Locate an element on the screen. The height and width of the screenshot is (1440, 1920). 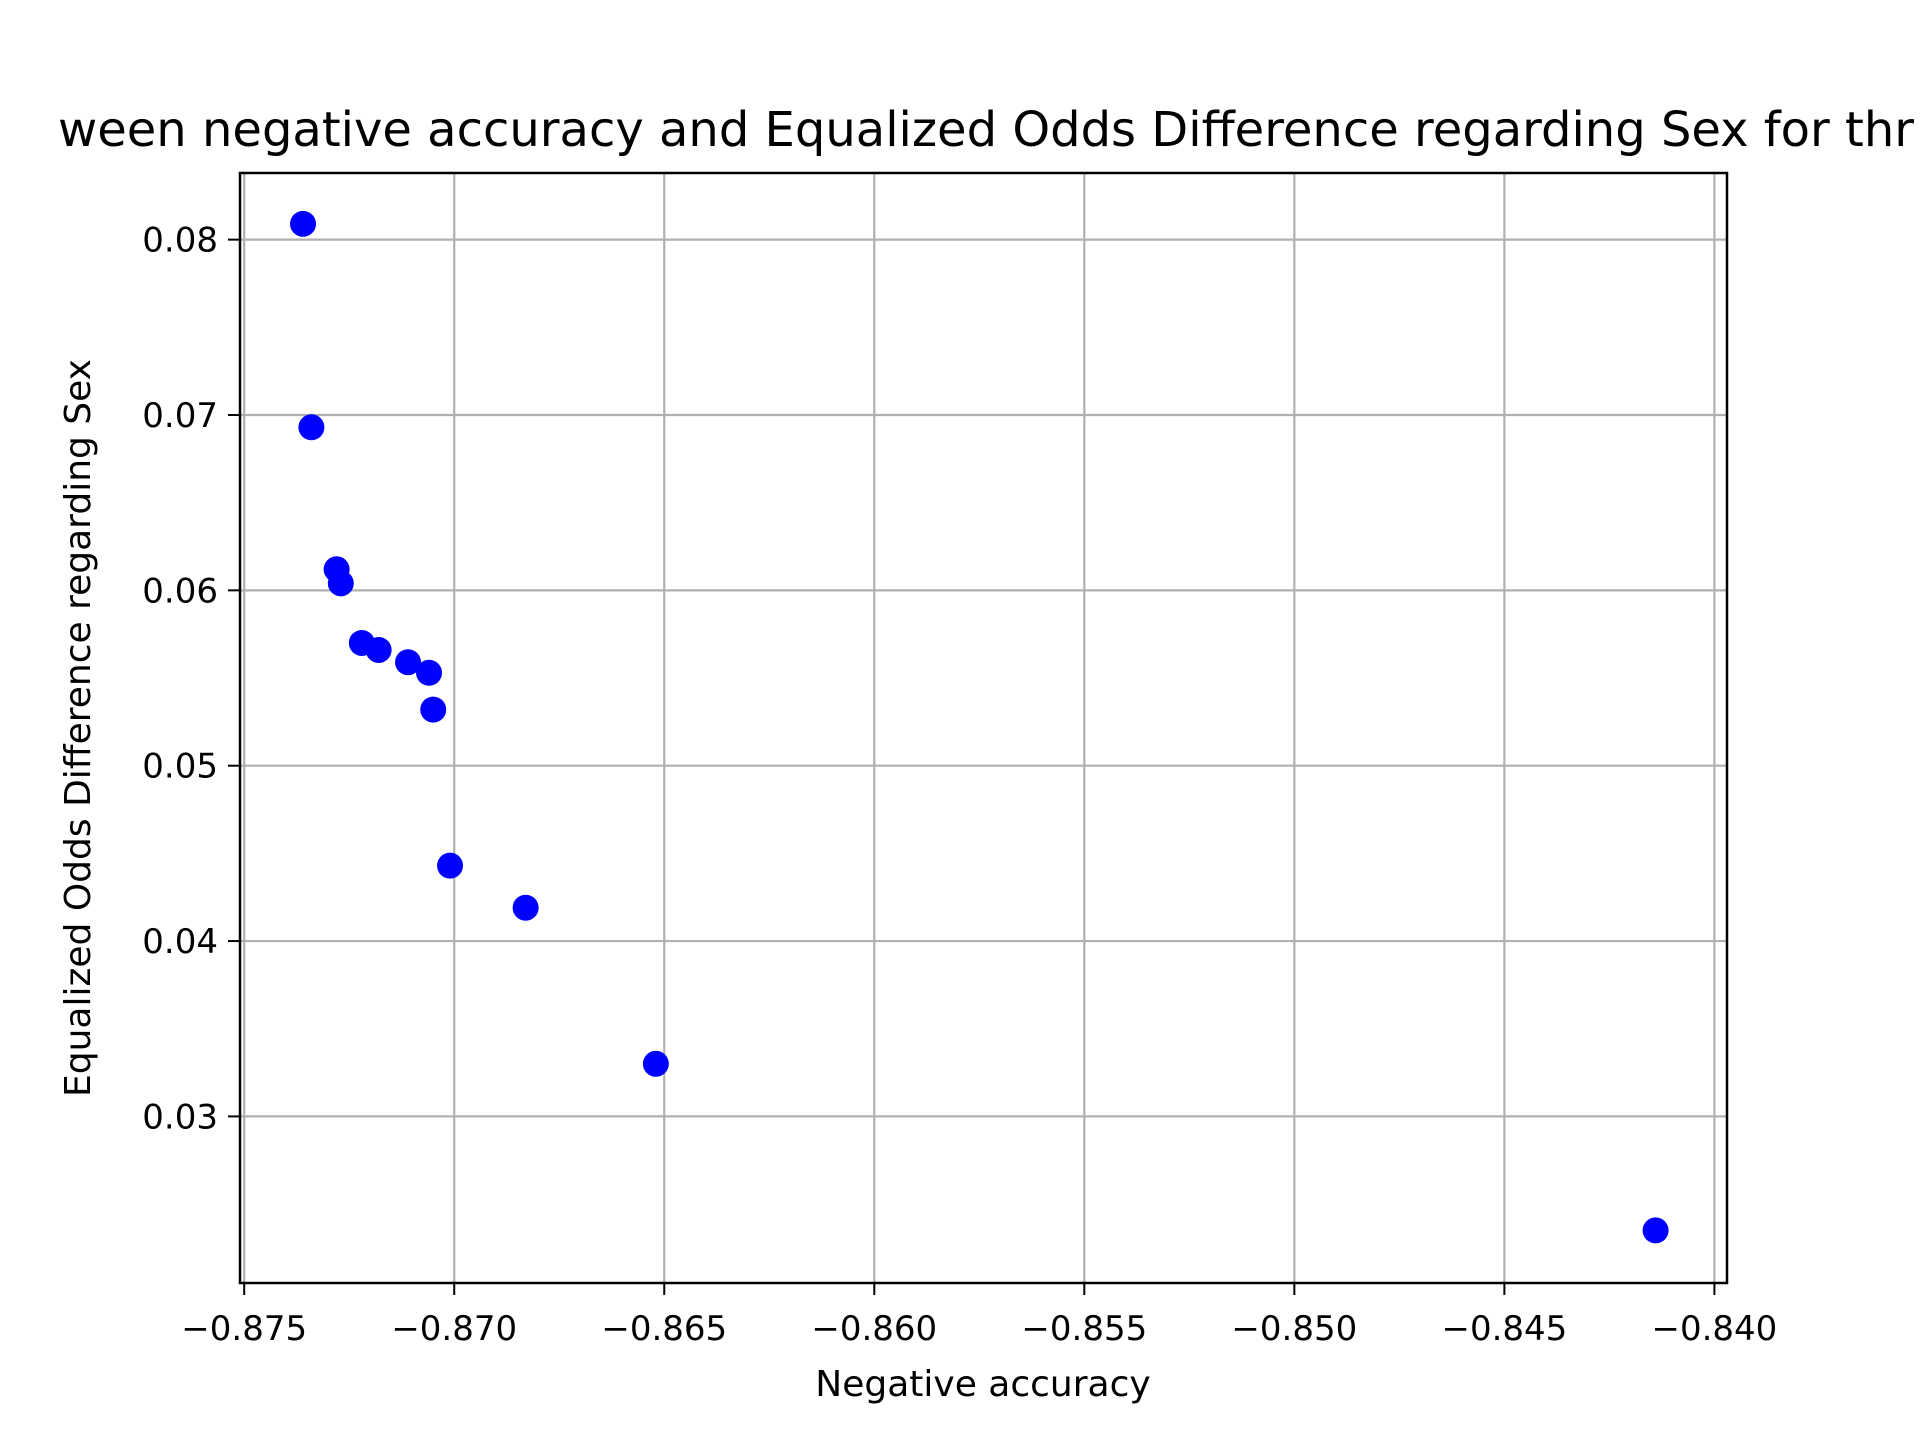
x-tick-label: −0.865 is located at coordinates (664, 1329).